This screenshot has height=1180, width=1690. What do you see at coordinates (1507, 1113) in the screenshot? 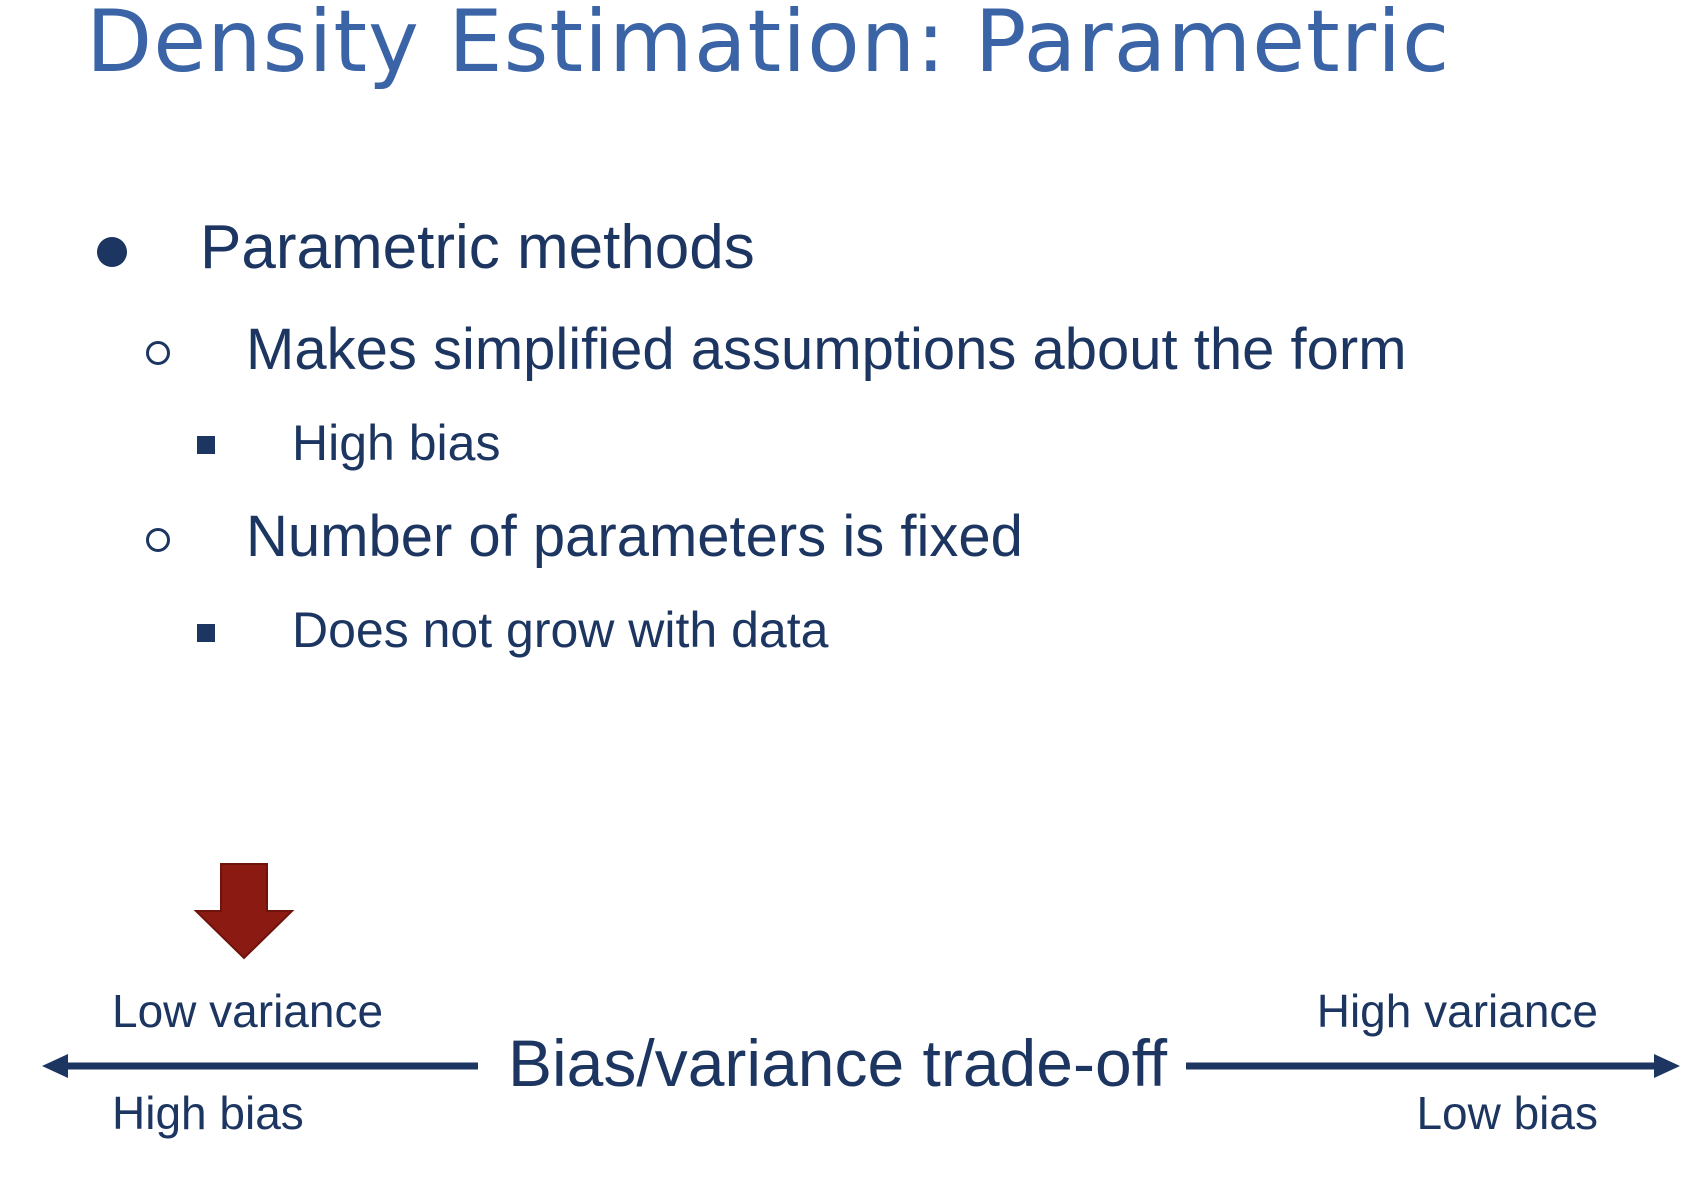
I see `right-bottom-label: Low bias` at bounding box center [1507, 1113].